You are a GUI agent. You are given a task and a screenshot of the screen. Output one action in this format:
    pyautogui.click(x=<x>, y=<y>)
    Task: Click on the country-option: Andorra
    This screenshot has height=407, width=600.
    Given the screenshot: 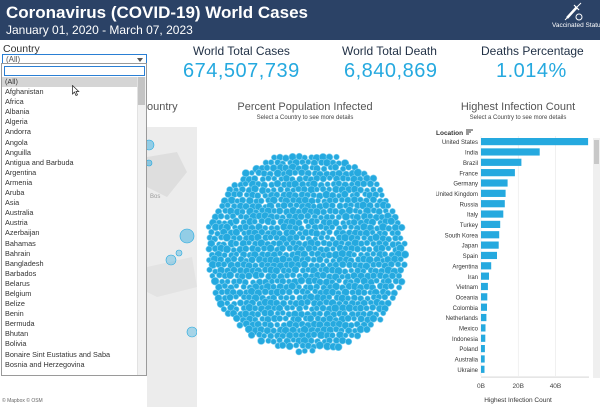 What is the action you would take?
    pyautogui.click(x=18, y=132)
    